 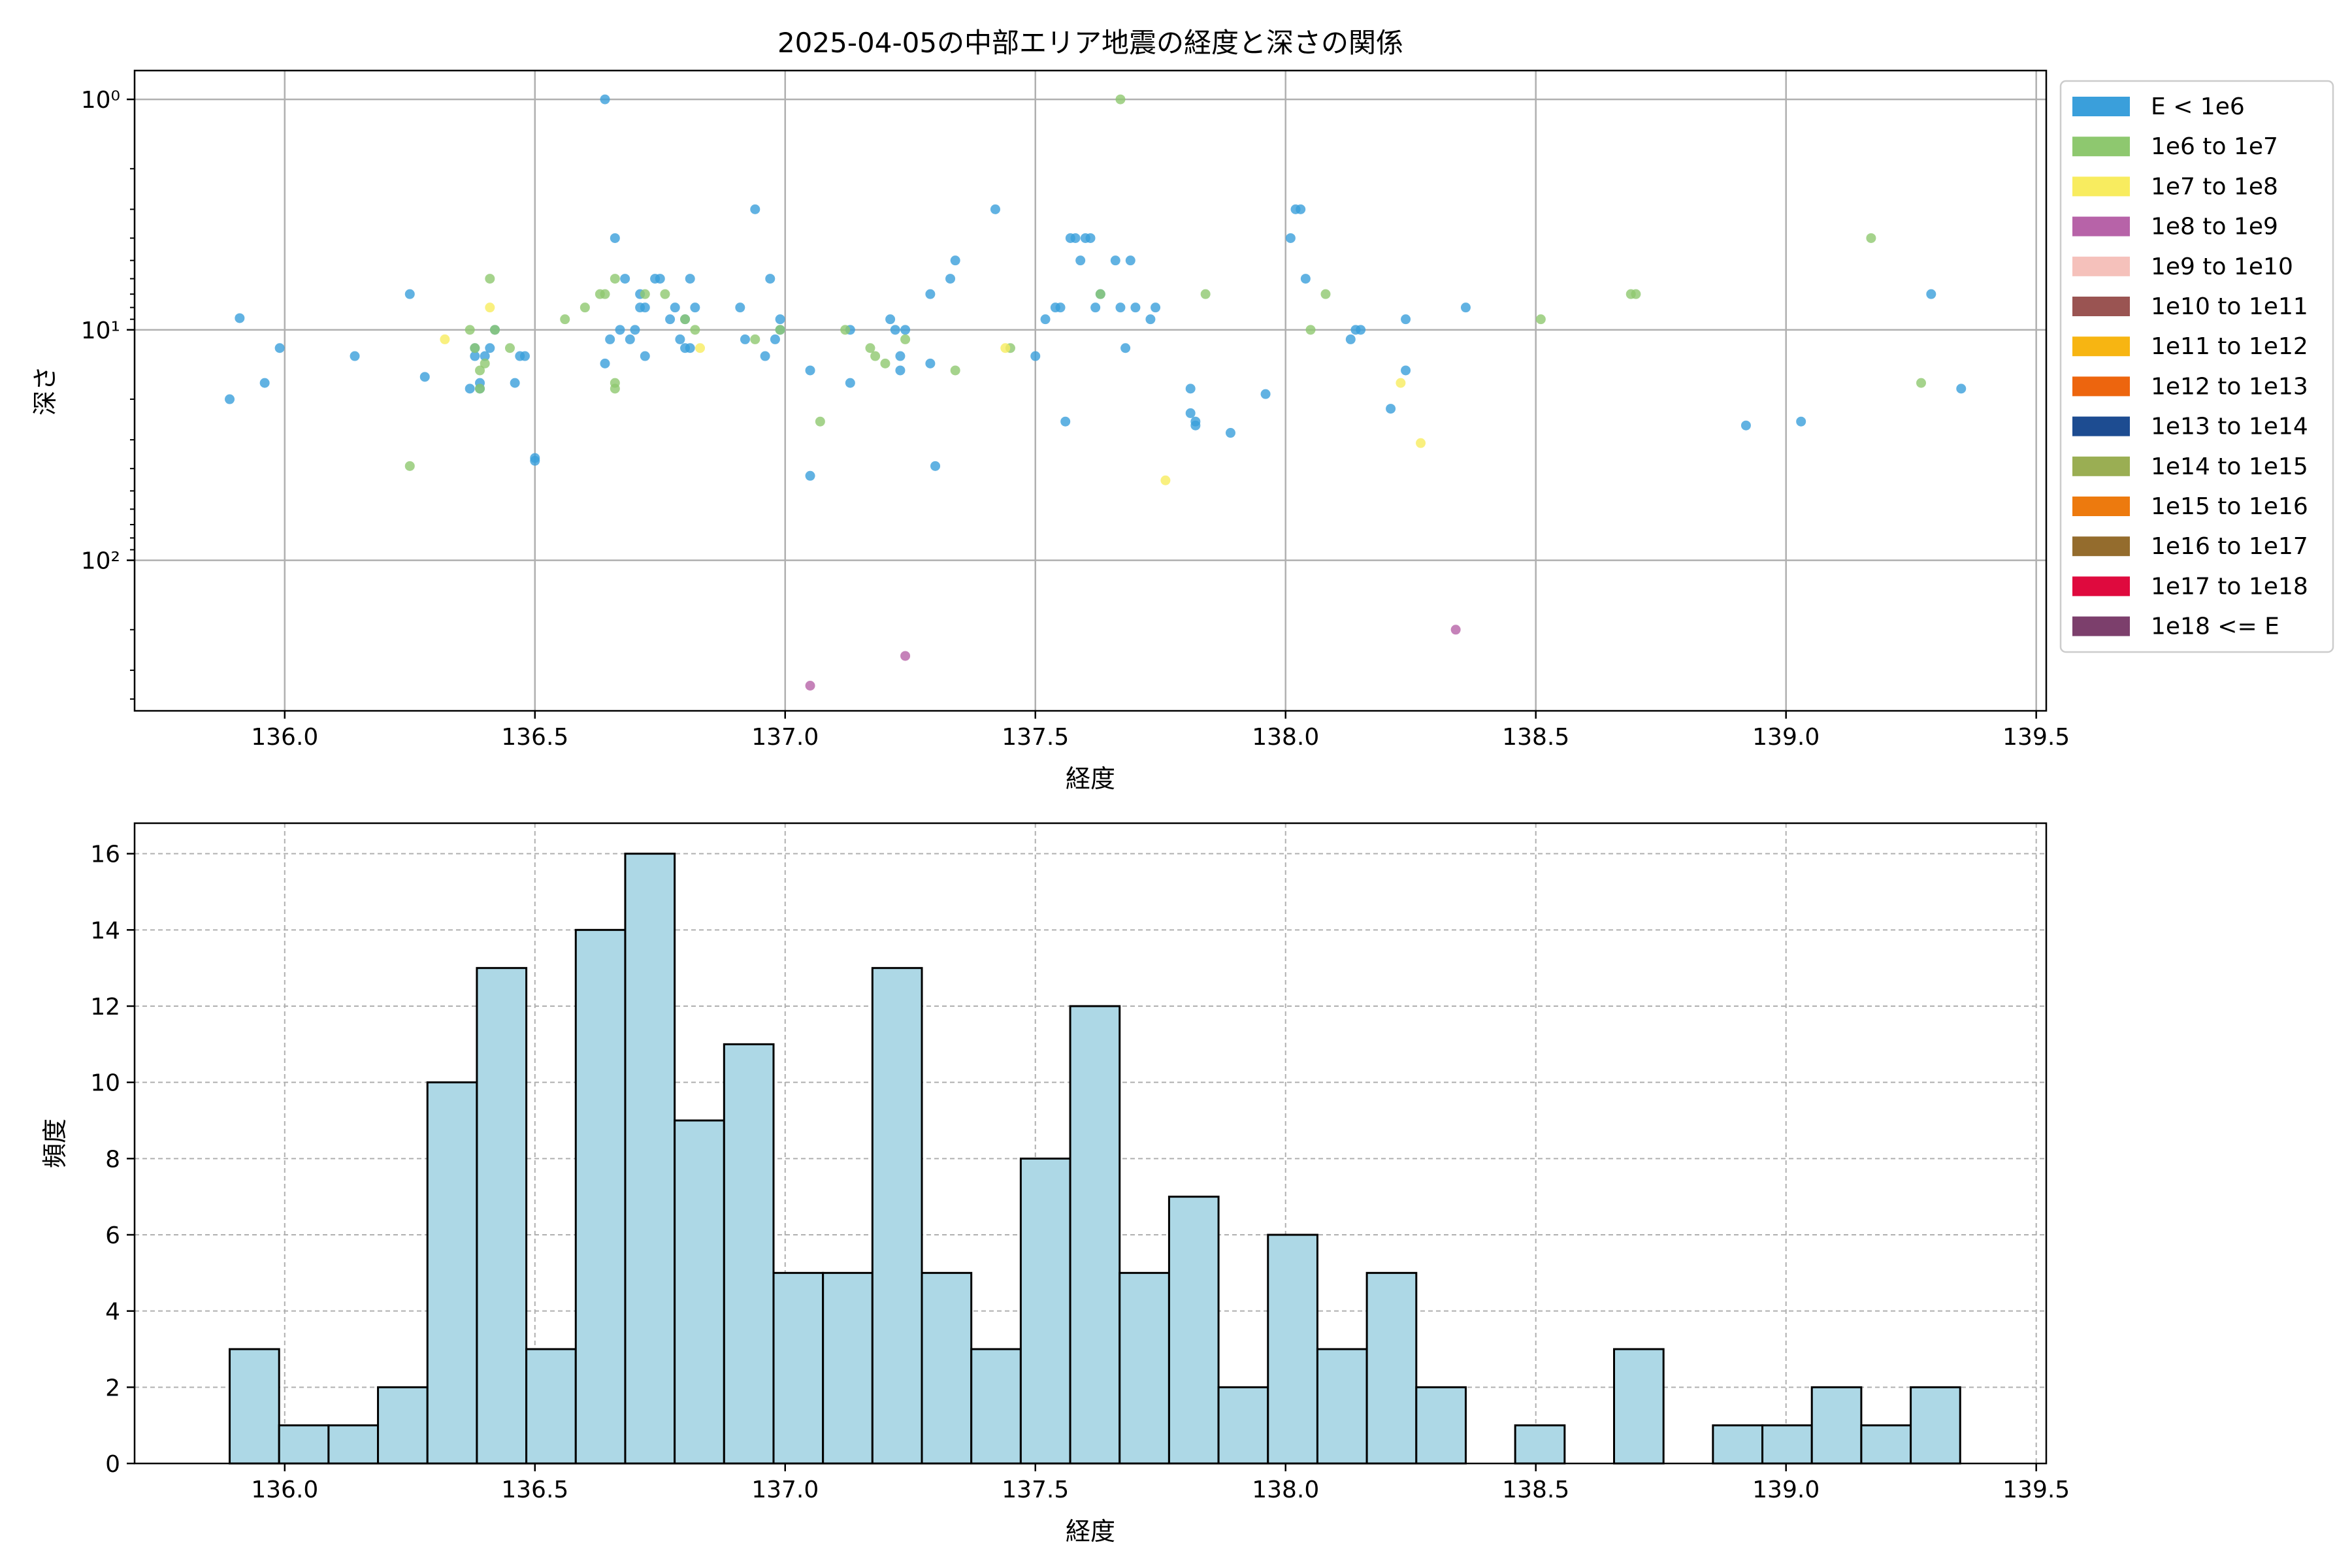 I want to click on histogram-y-tick-label: 10, so click(x=105, y=1083).